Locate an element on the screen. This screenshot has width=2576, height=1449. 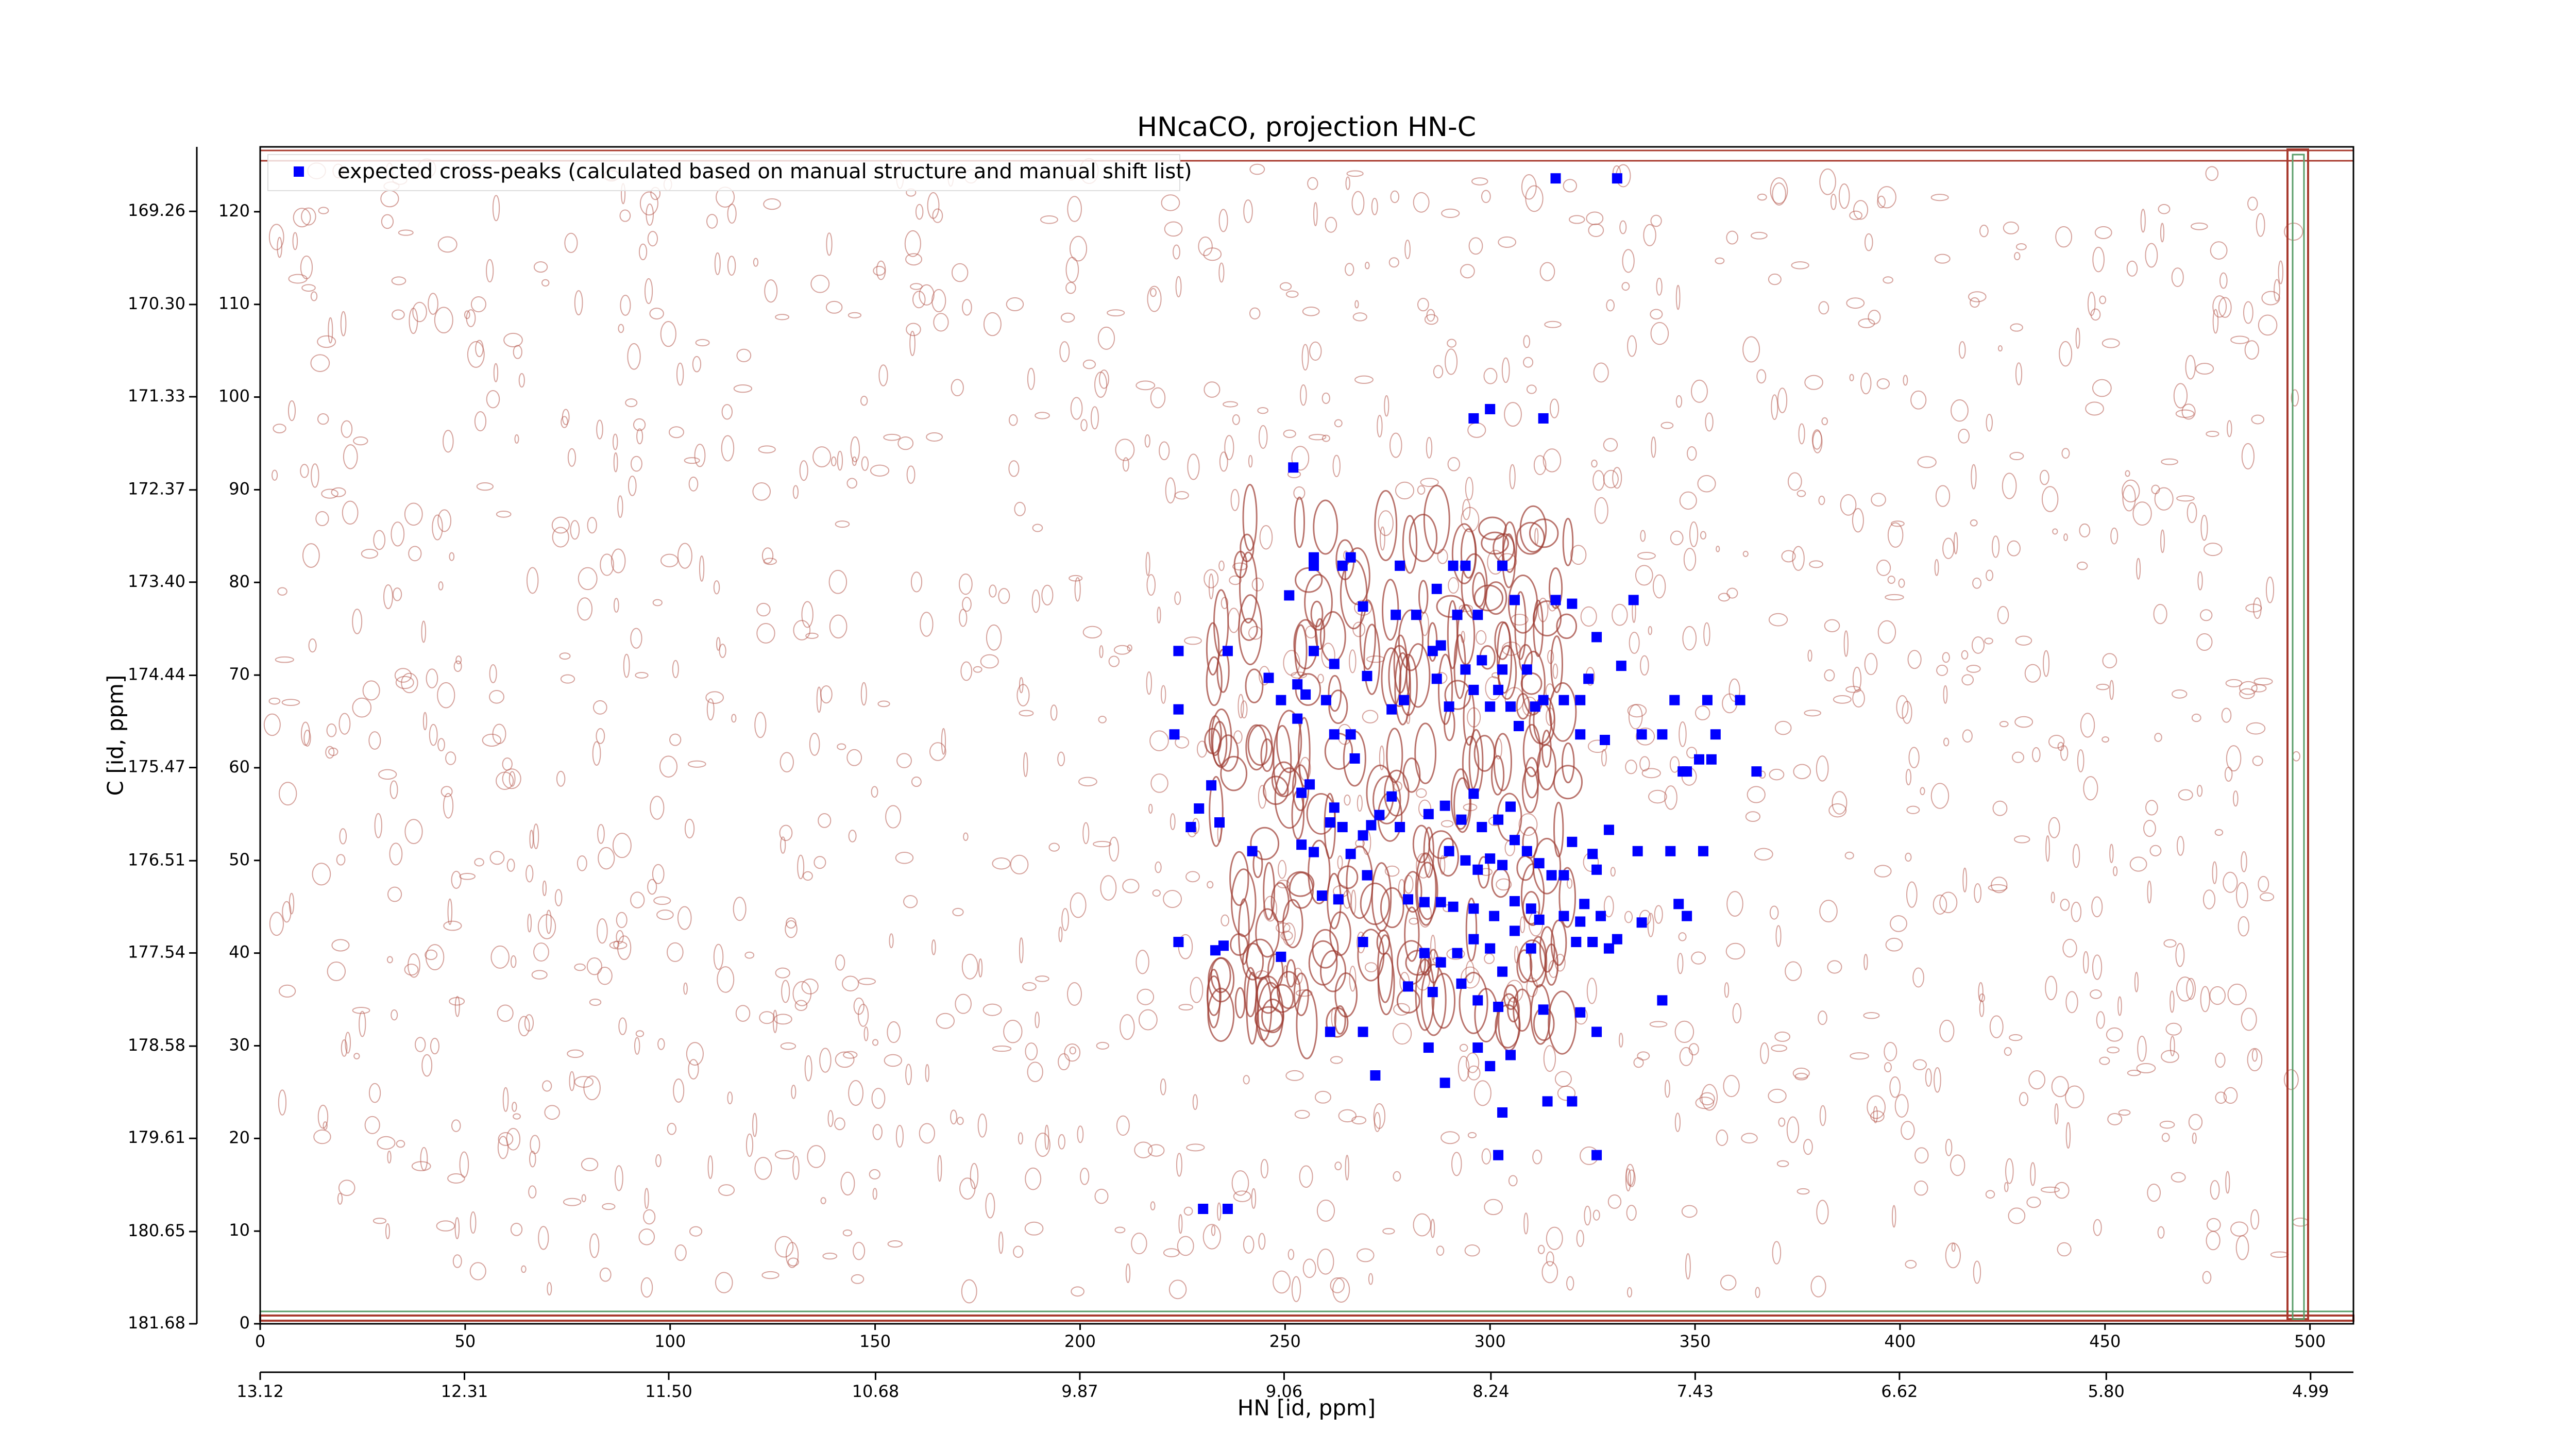
y2-tick-label: 174.44 is located at coordinates (156, 674).